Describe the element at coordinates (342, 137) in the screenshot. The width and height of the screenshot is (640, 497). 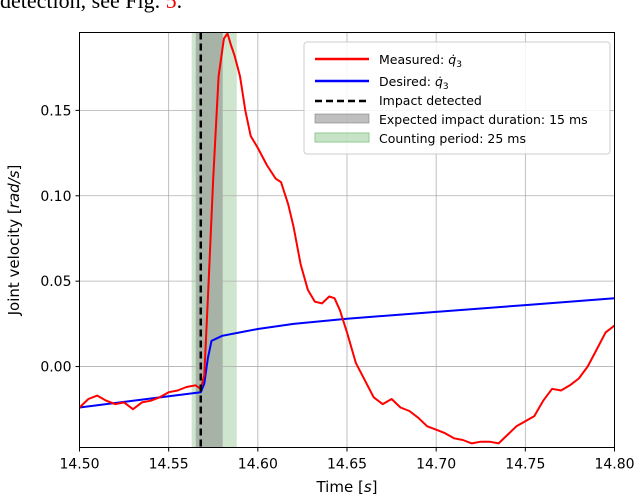
I see `legend-swatch-counting-period` at that location.